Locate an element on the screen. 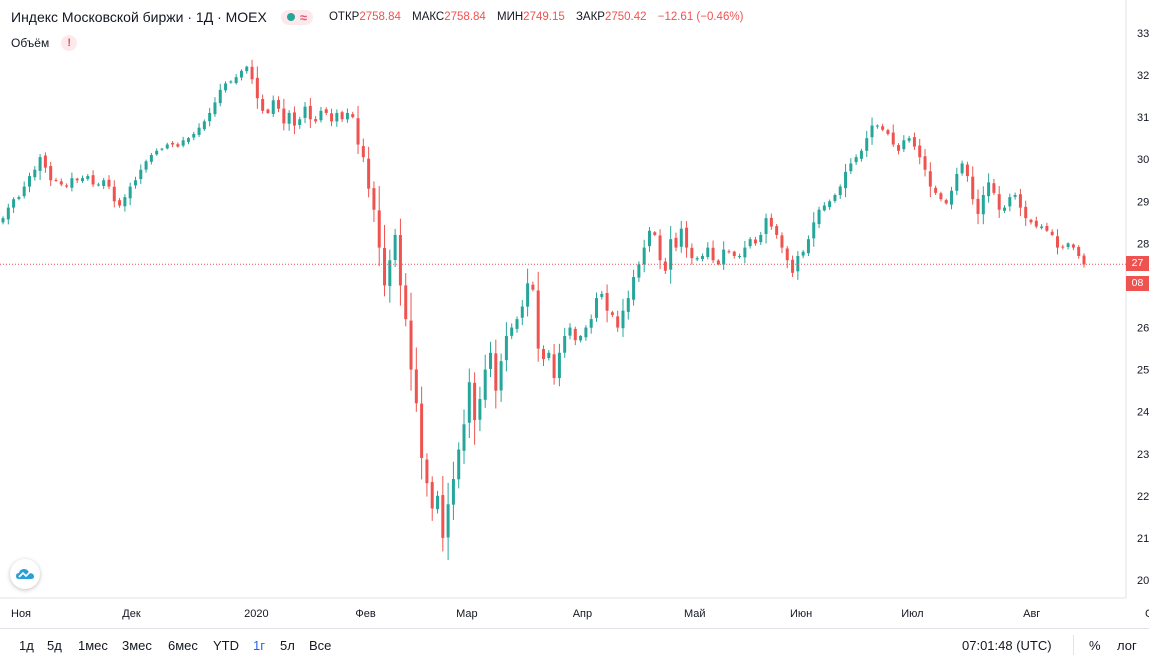  timeframe-6m: 6мес is located at coordinates (183, 645).